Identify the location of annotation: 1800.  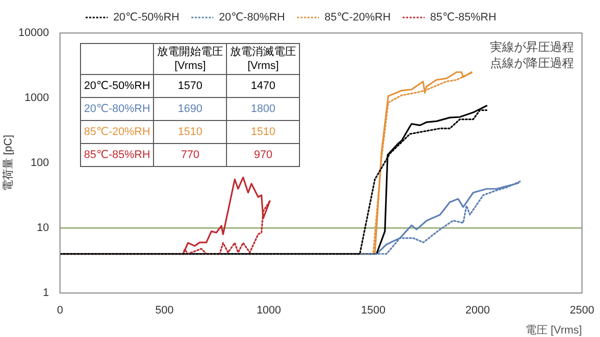
(263, 109).